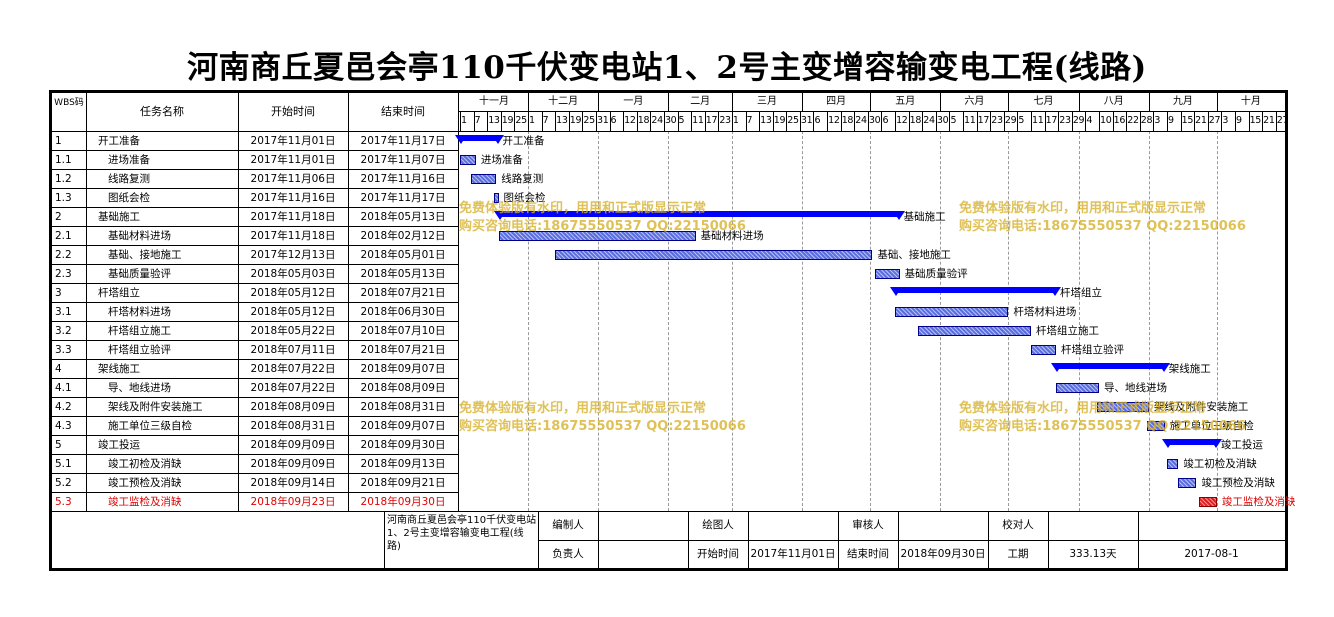 This screenshot has width=1334, height=617. Describe the element at coordinates (63, 160) in the screenshot. I see `task-wbs: 1.1` at that location.